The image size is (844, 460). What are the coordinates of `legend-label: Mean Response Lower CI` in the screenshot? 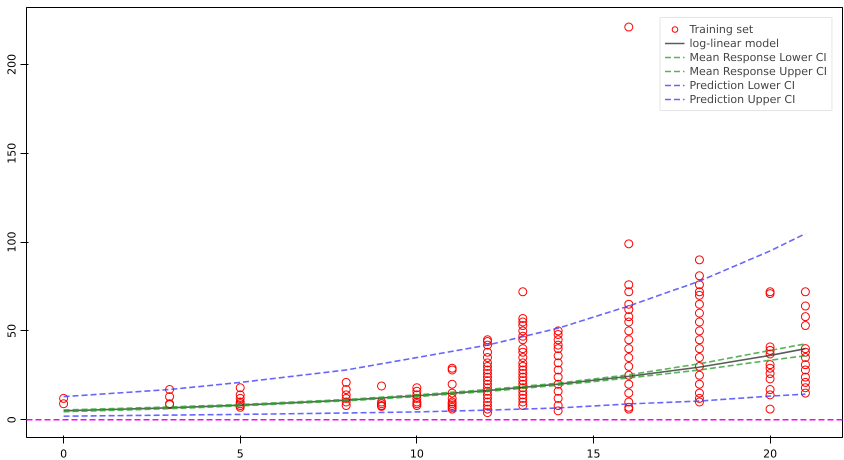 It's located at (758, 57).